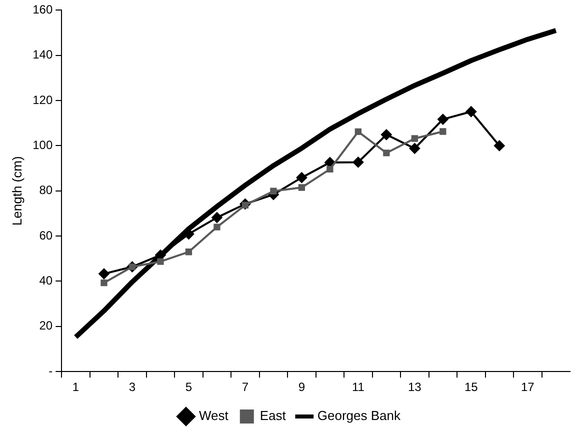 The width and height of the screenshot is (576, 439). I want to click on legend-label: West, so click(214, 416).